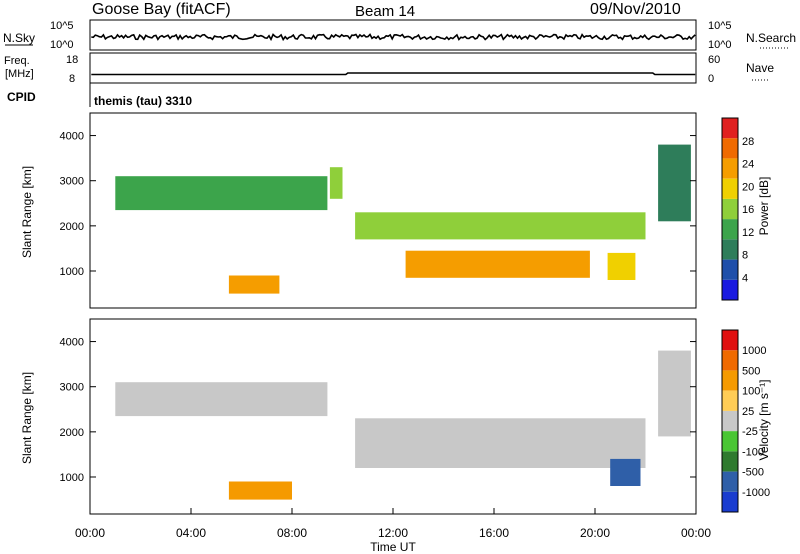  I want to click on freq-label-line1: Freq., so click(17, 61).